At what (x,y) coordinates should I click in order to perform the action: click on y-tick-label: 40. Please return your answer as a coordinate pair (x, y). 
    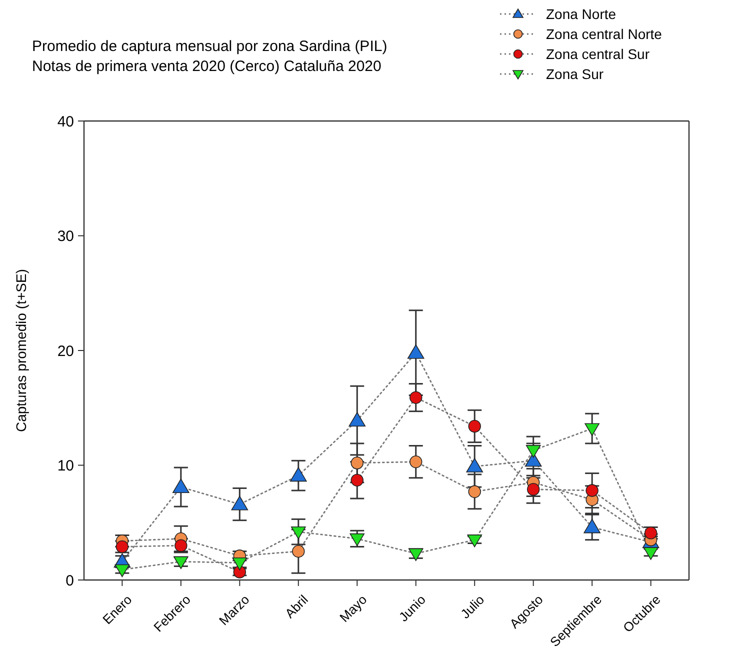
    Looking at the image, I should click on (65, 121).